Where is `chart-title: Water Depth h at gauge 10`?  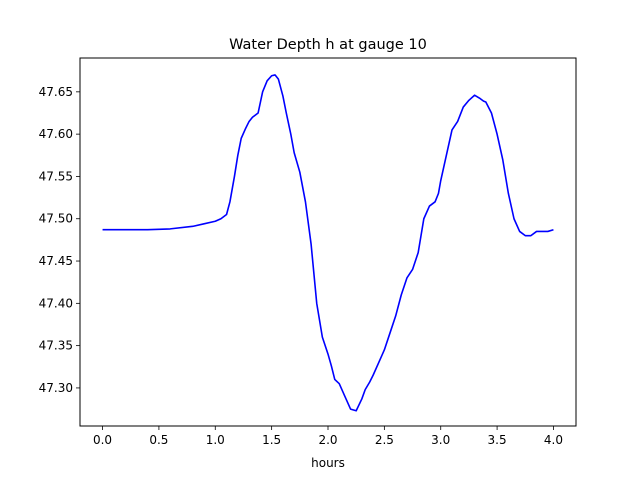
chart-title: Water Depth h at gauge 10 is located at coordinates (328, 45).